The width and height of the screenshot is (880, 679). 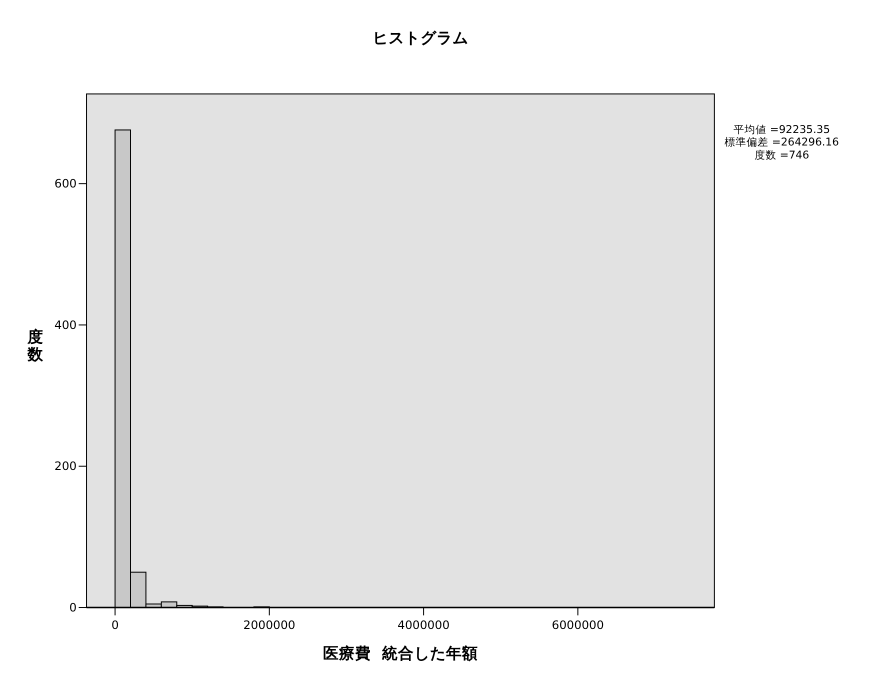 I want to click on y-tick-label: 200, so click(x=65, y=466).